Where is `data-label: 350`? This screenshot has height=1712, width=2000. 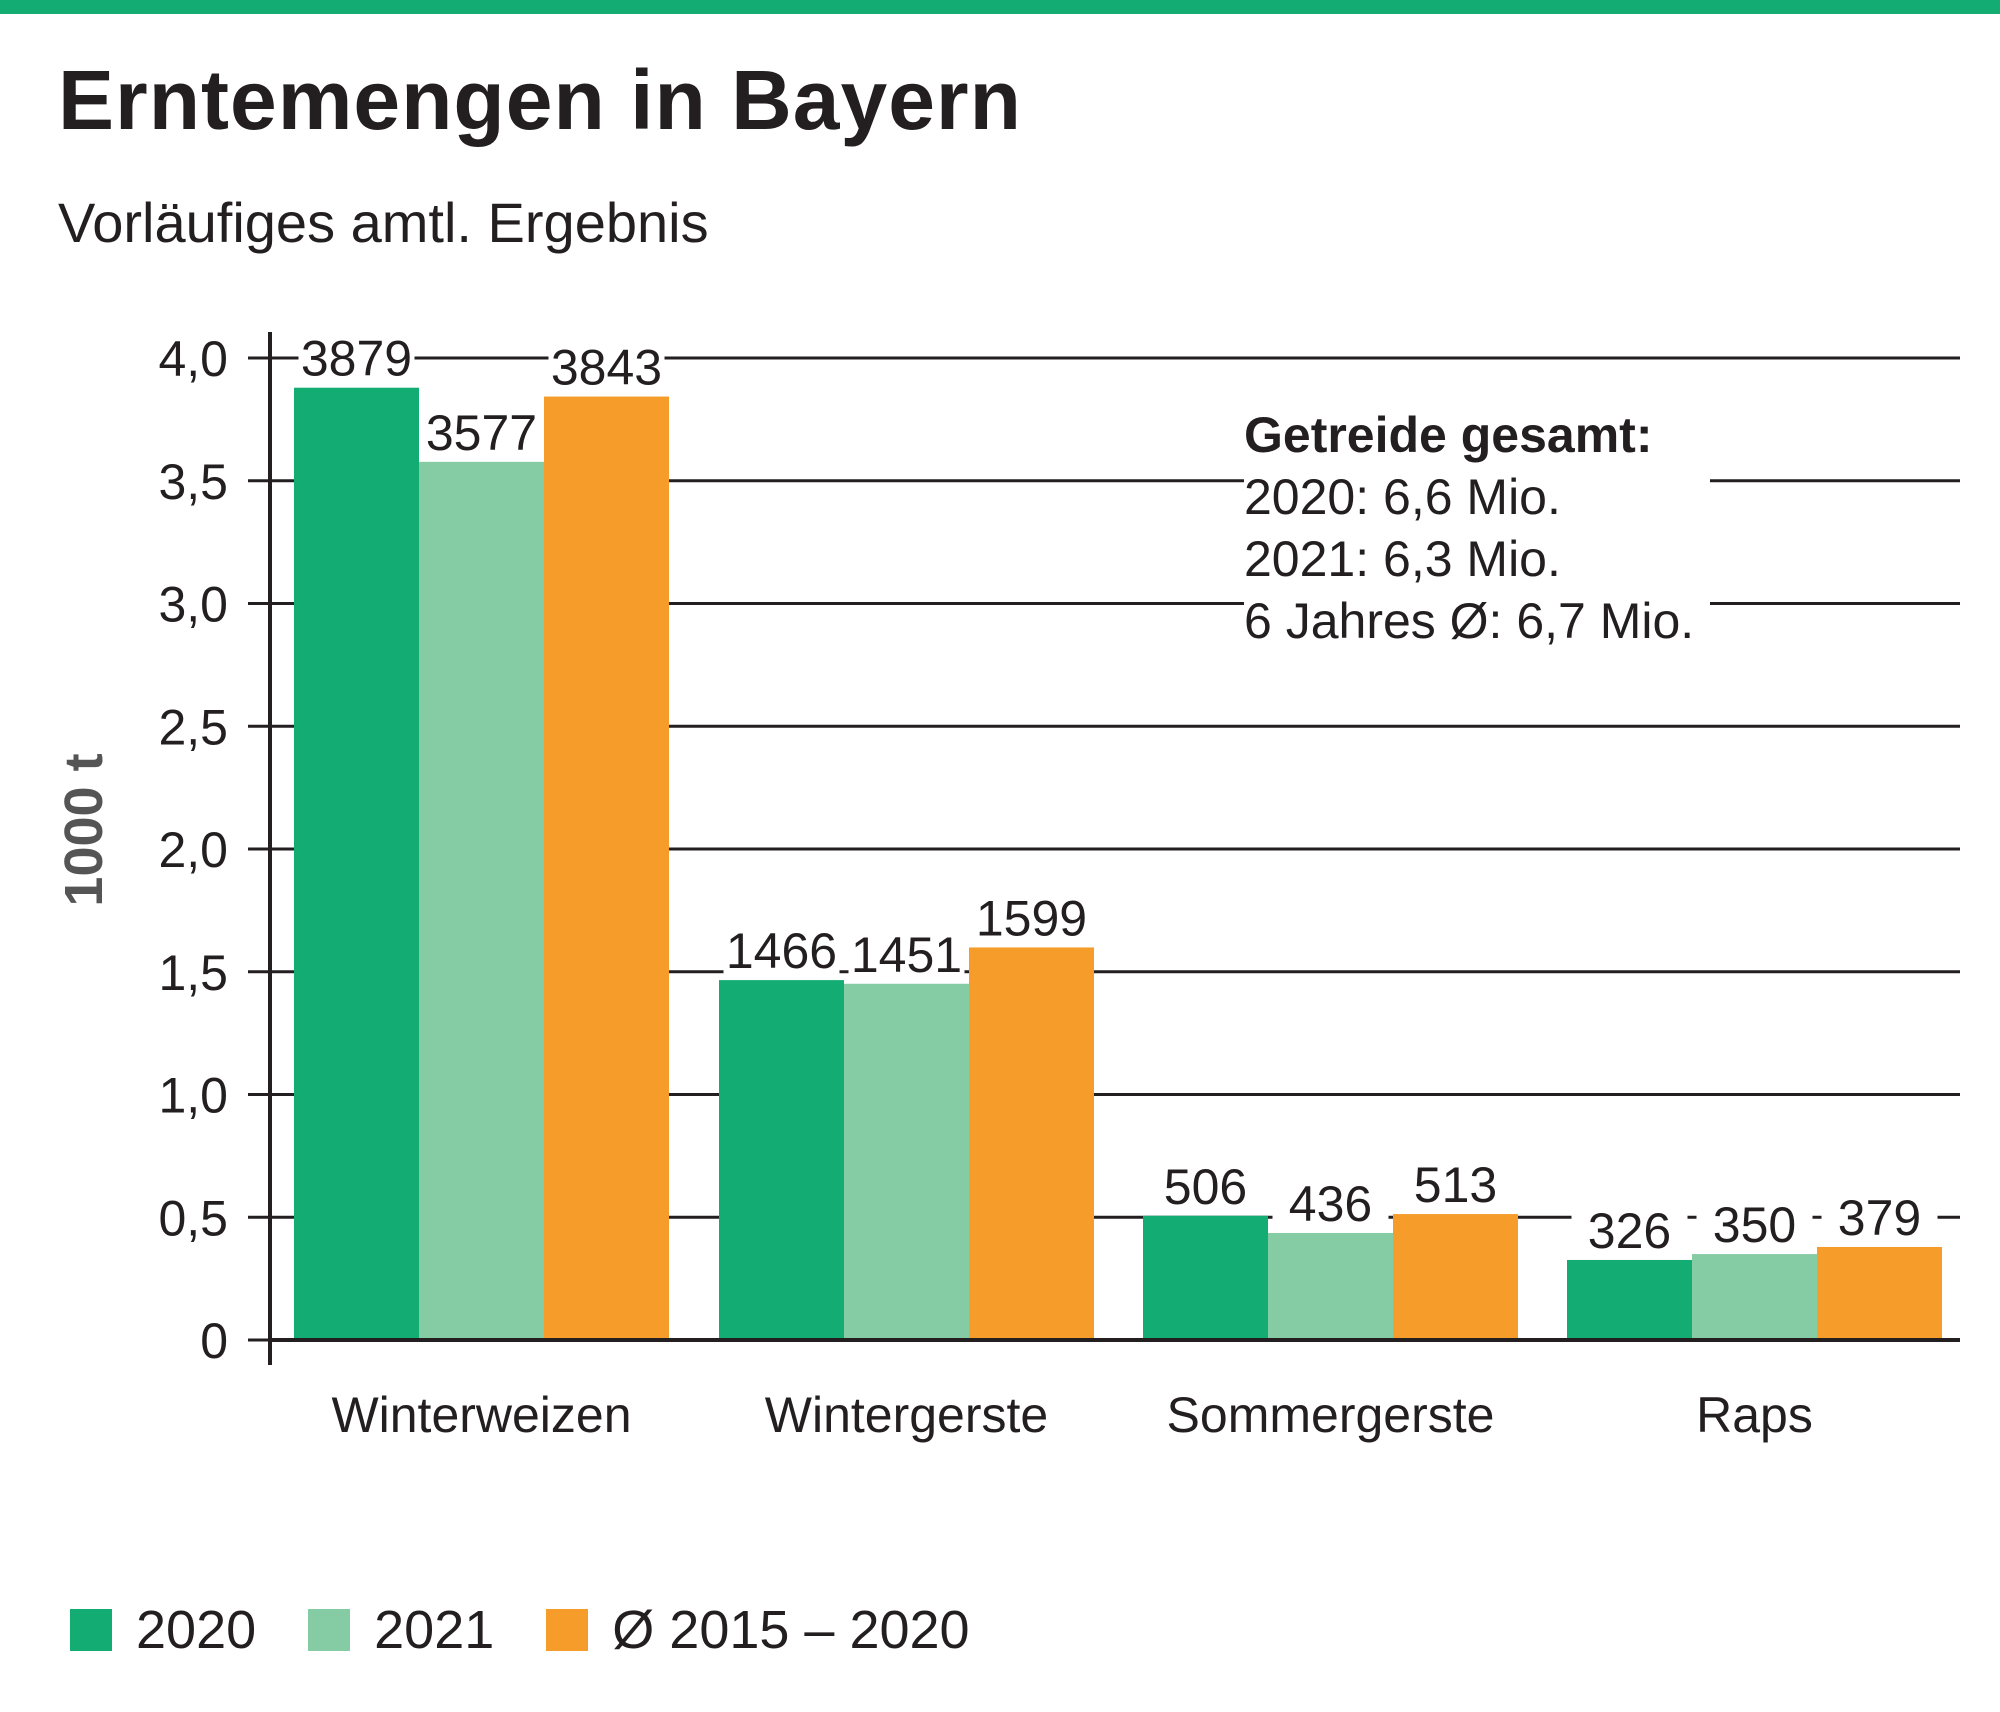 data-label: 350 is located at coordinates (1754, 1225).